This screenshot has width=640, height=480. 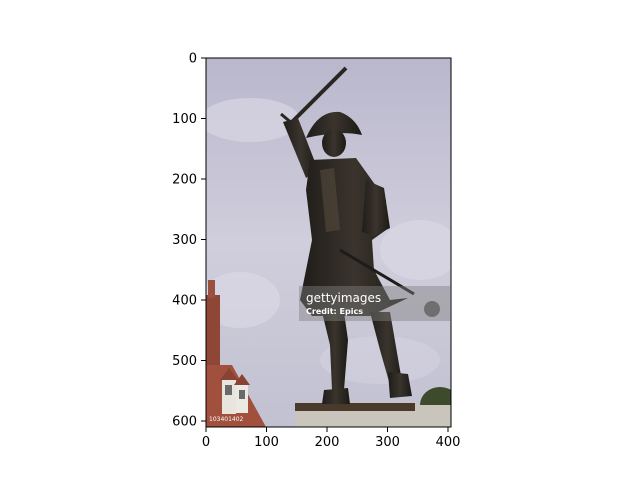 I want to click on watermark-logo: gettyimages, so click(x=343, y=298).